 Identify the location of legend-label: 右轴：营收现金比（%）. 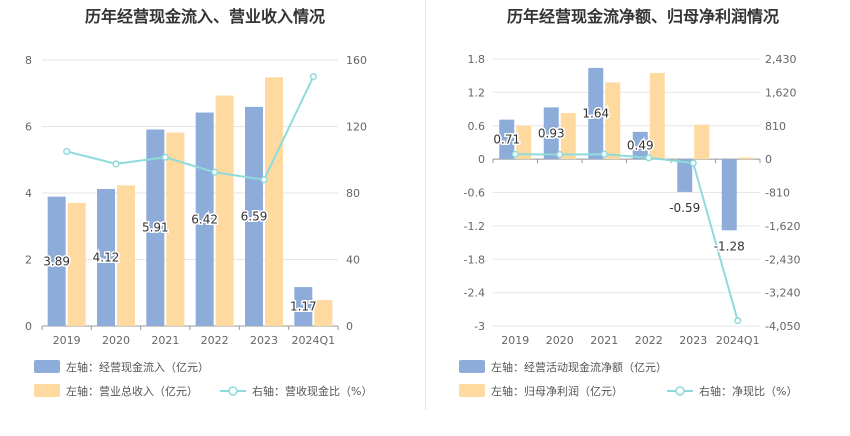
(312, 391).